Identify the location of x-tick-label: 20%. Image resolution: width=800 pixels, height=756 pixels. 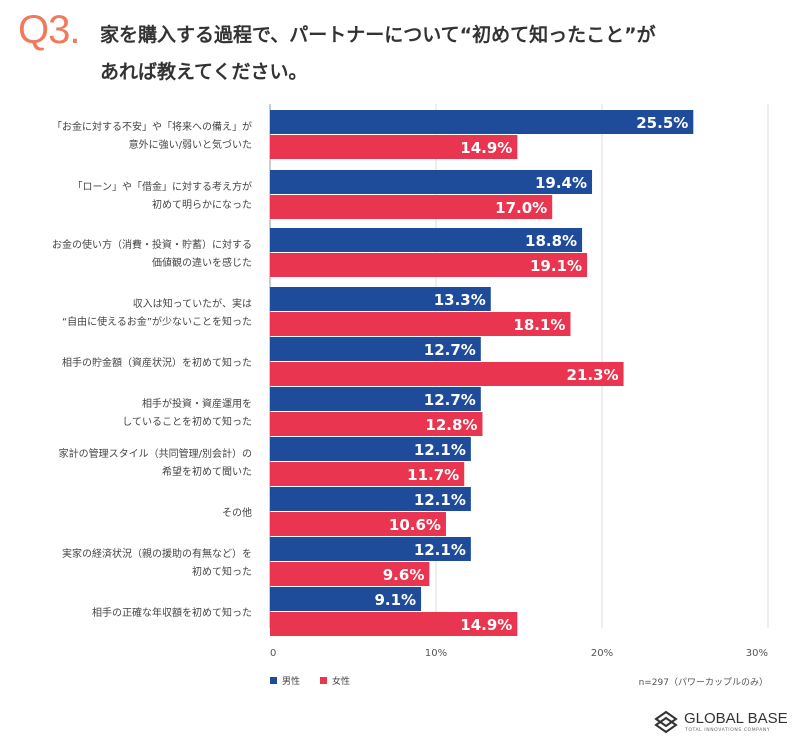
(602, 653).